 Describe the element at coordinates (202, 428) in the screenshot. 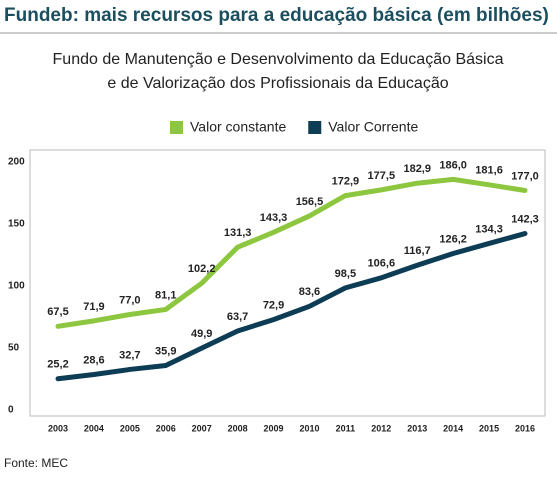

I see `x-tick-label: 2007` at that location.